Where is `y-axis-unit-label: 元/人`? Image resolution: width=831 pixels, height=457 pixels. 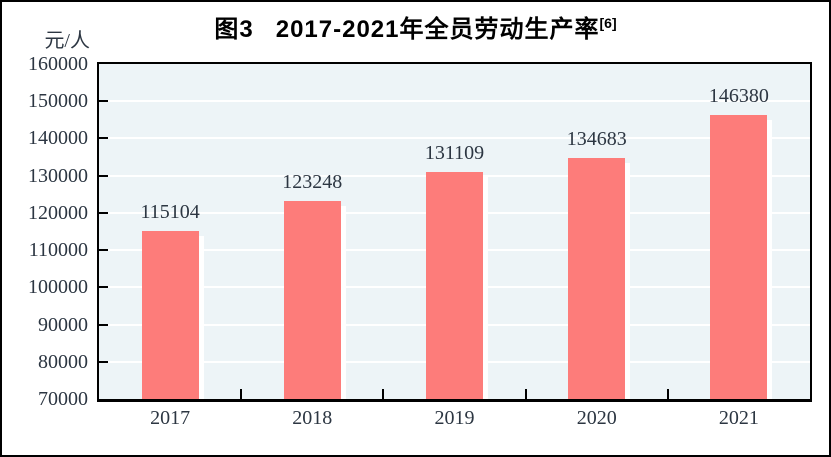 y-axis-unit-label: 元/人 is located at coordinates (67, 41).